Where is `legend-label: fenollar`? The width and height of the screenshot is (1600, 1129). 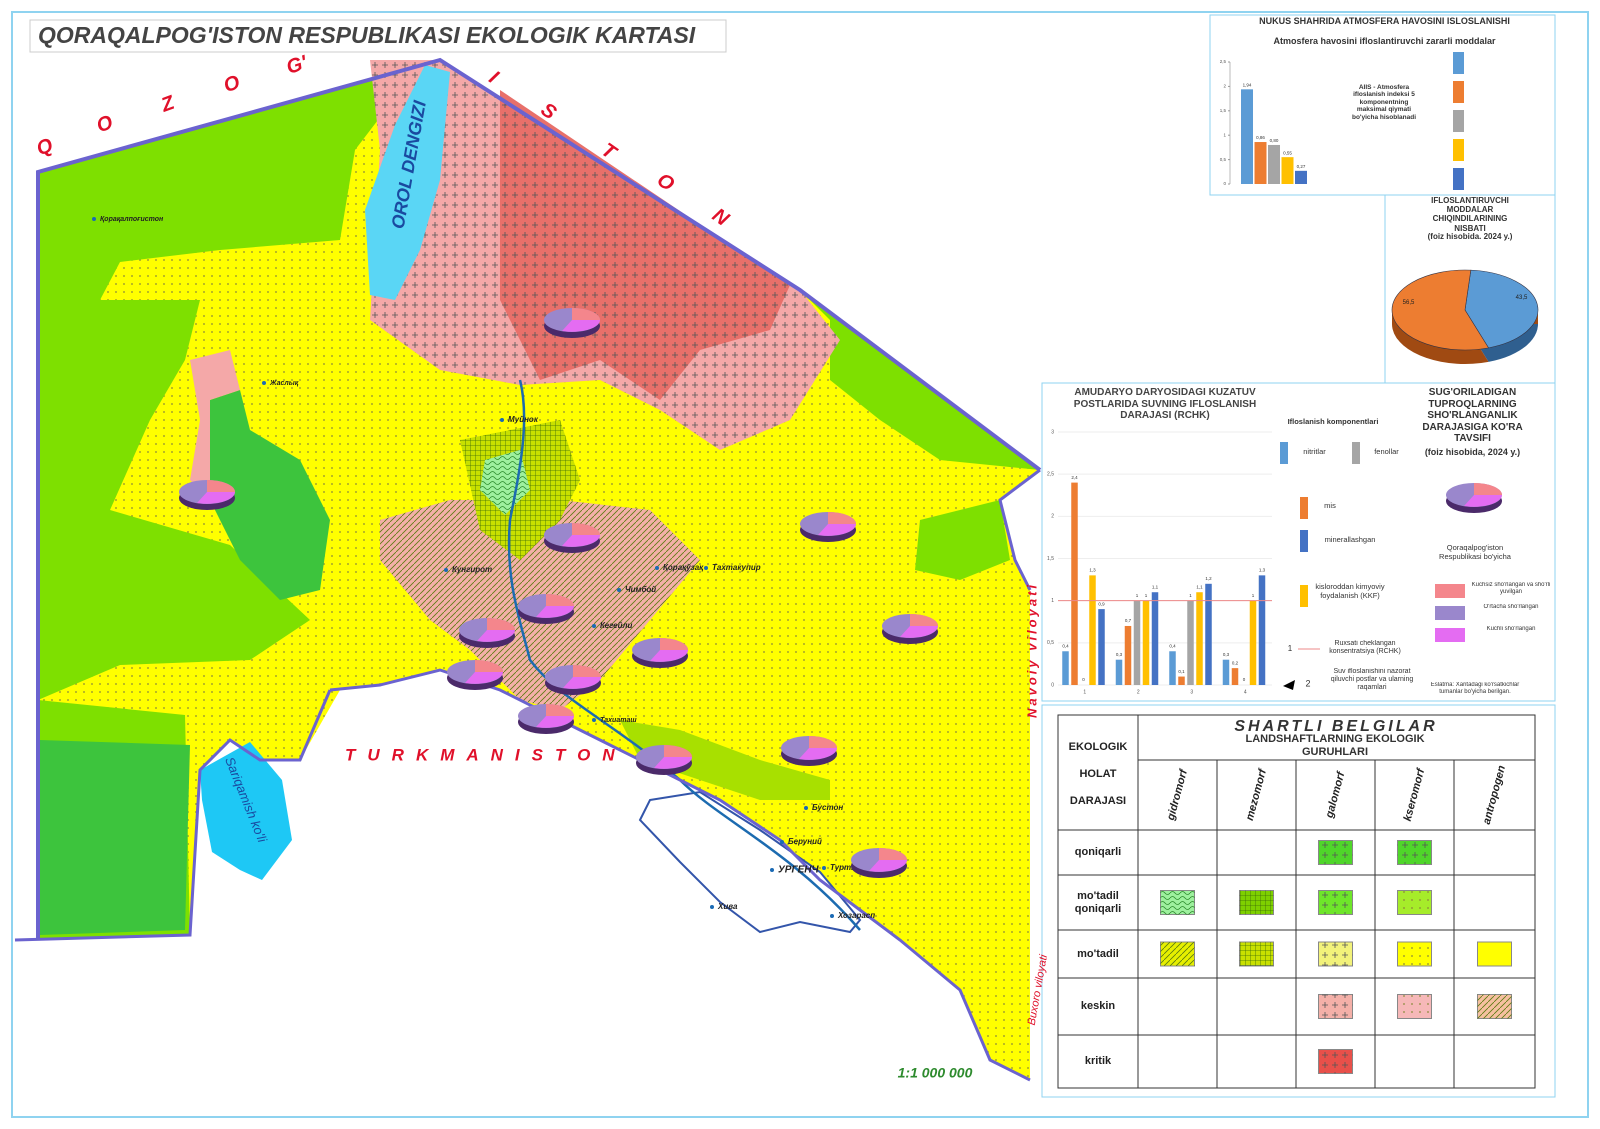
legend-label: fenollar is located at coordinates (1386, 452).